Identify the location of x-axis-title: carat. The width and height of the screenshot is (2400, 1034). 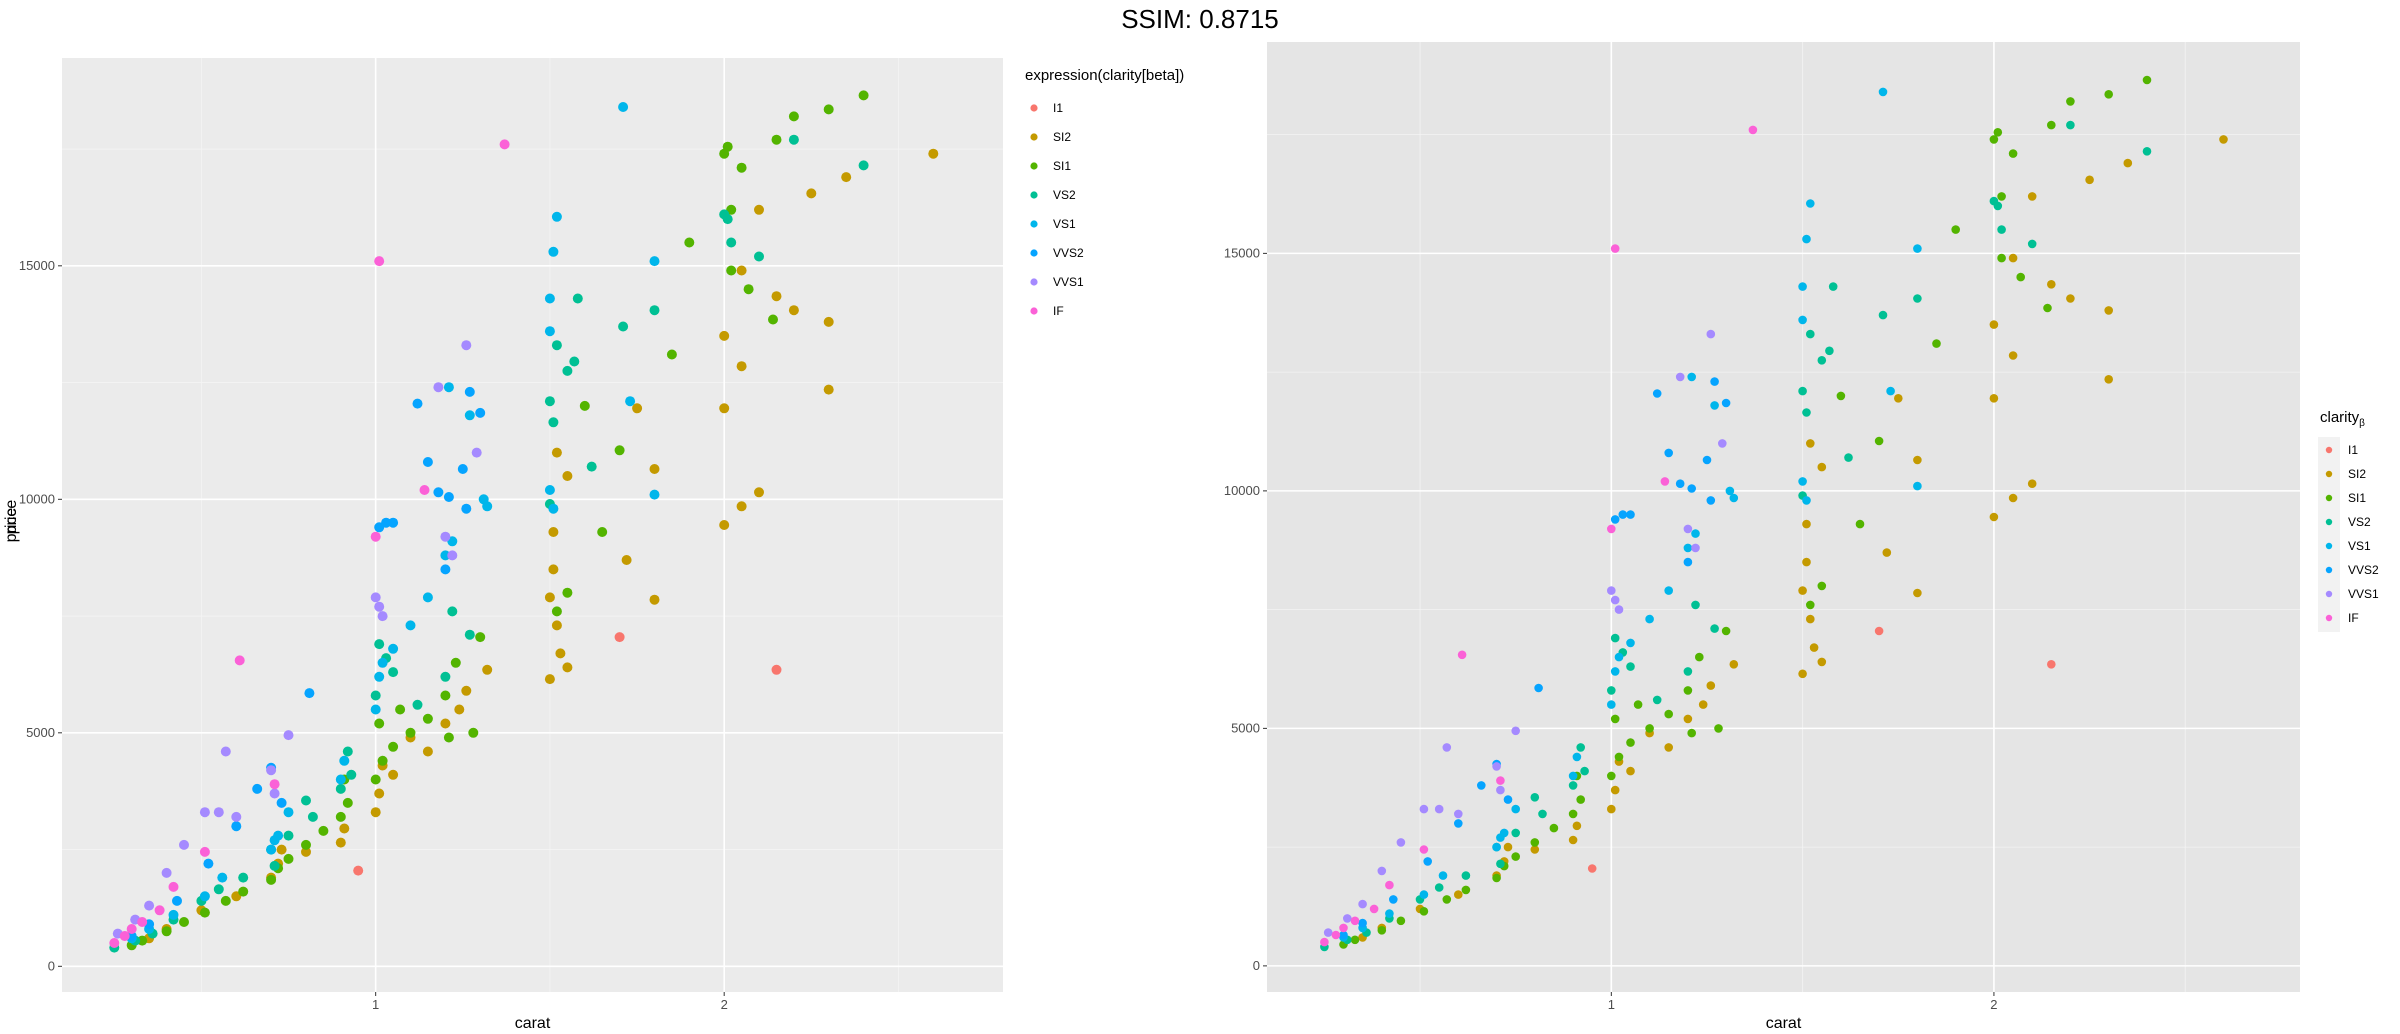
(533, 1023).